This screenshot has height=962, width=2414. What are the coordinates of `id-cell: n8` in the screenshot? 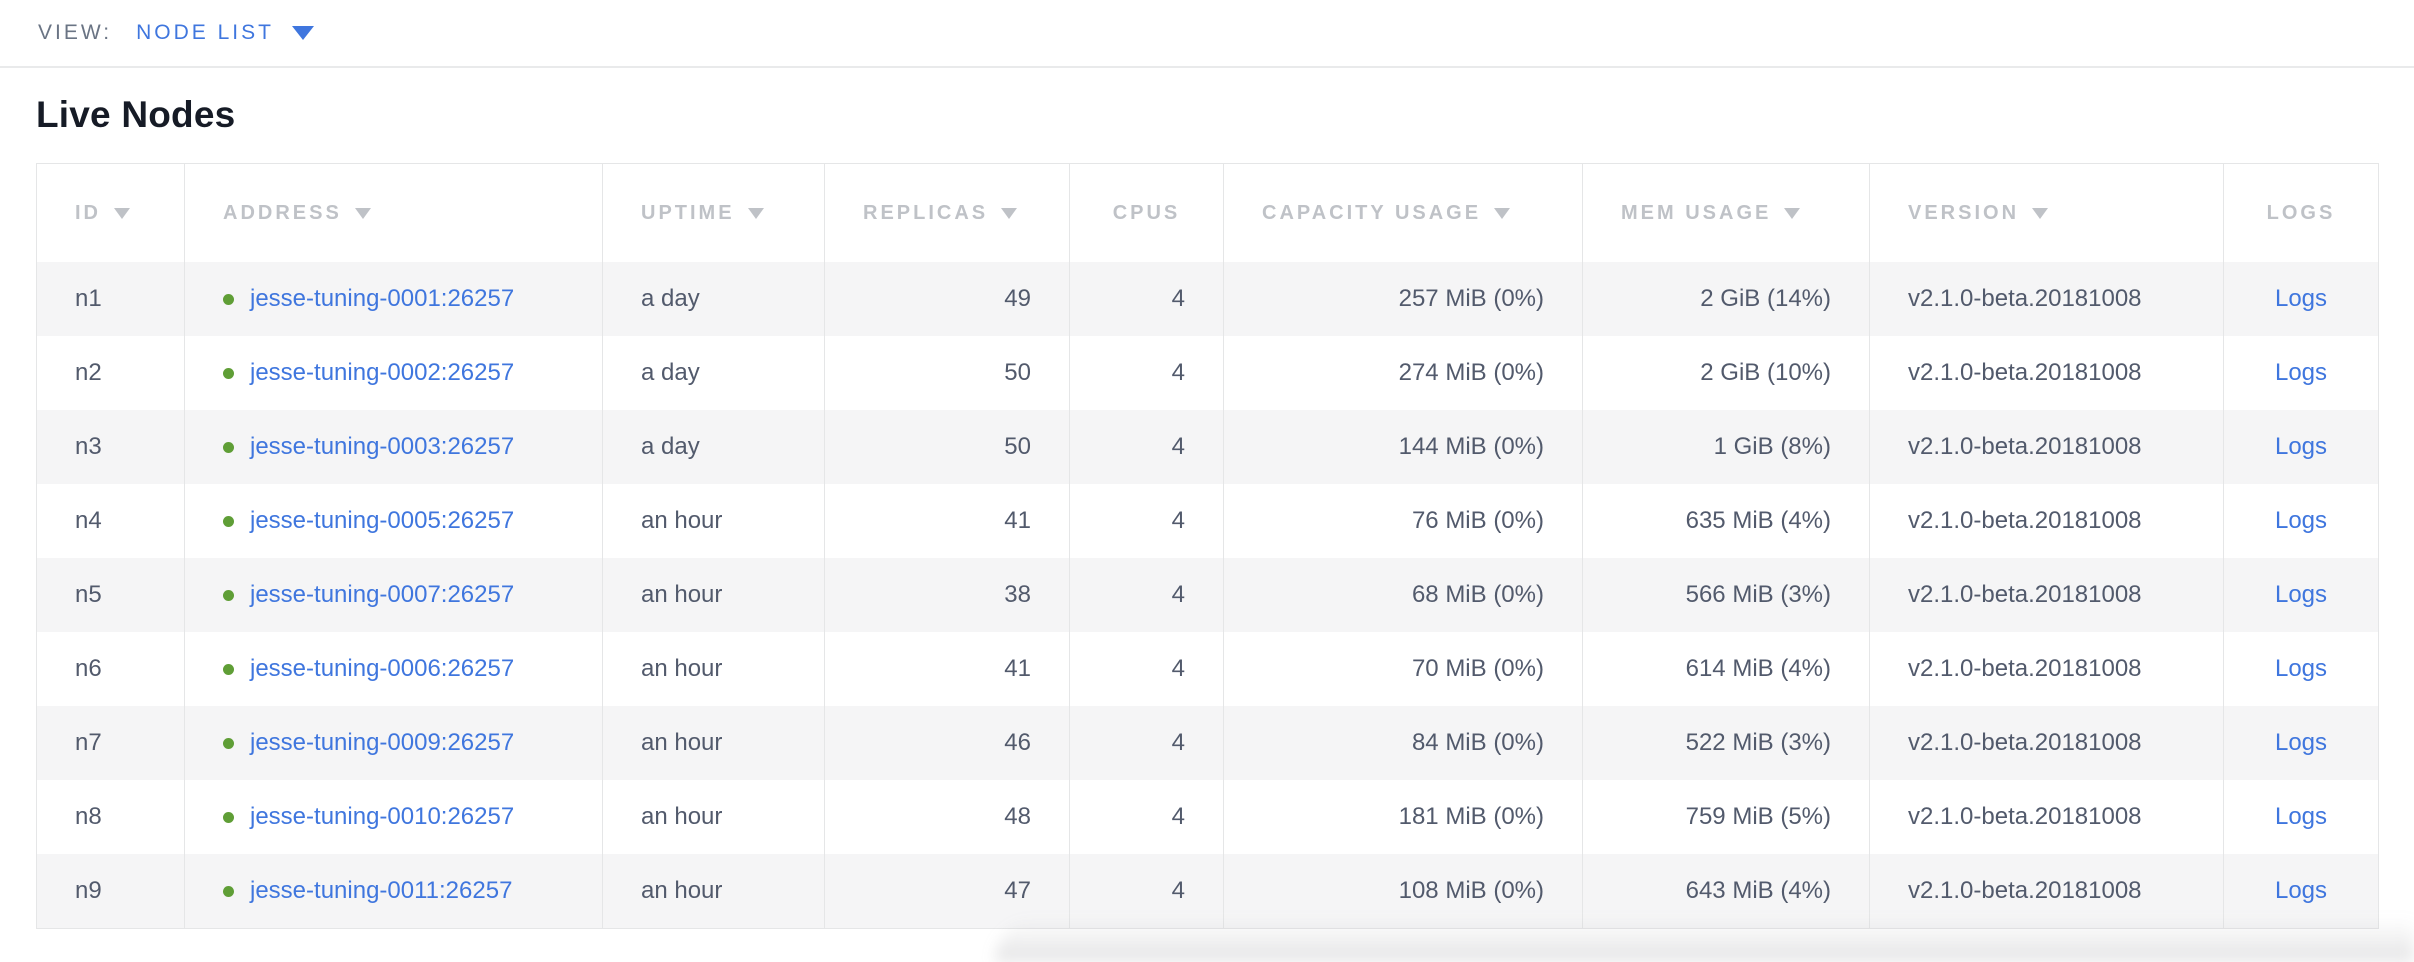 It's located at (88, 816).